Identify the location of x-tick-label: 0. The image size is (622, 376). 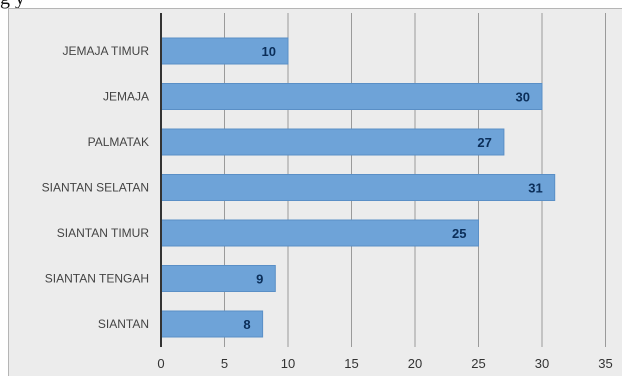
(160, 363).